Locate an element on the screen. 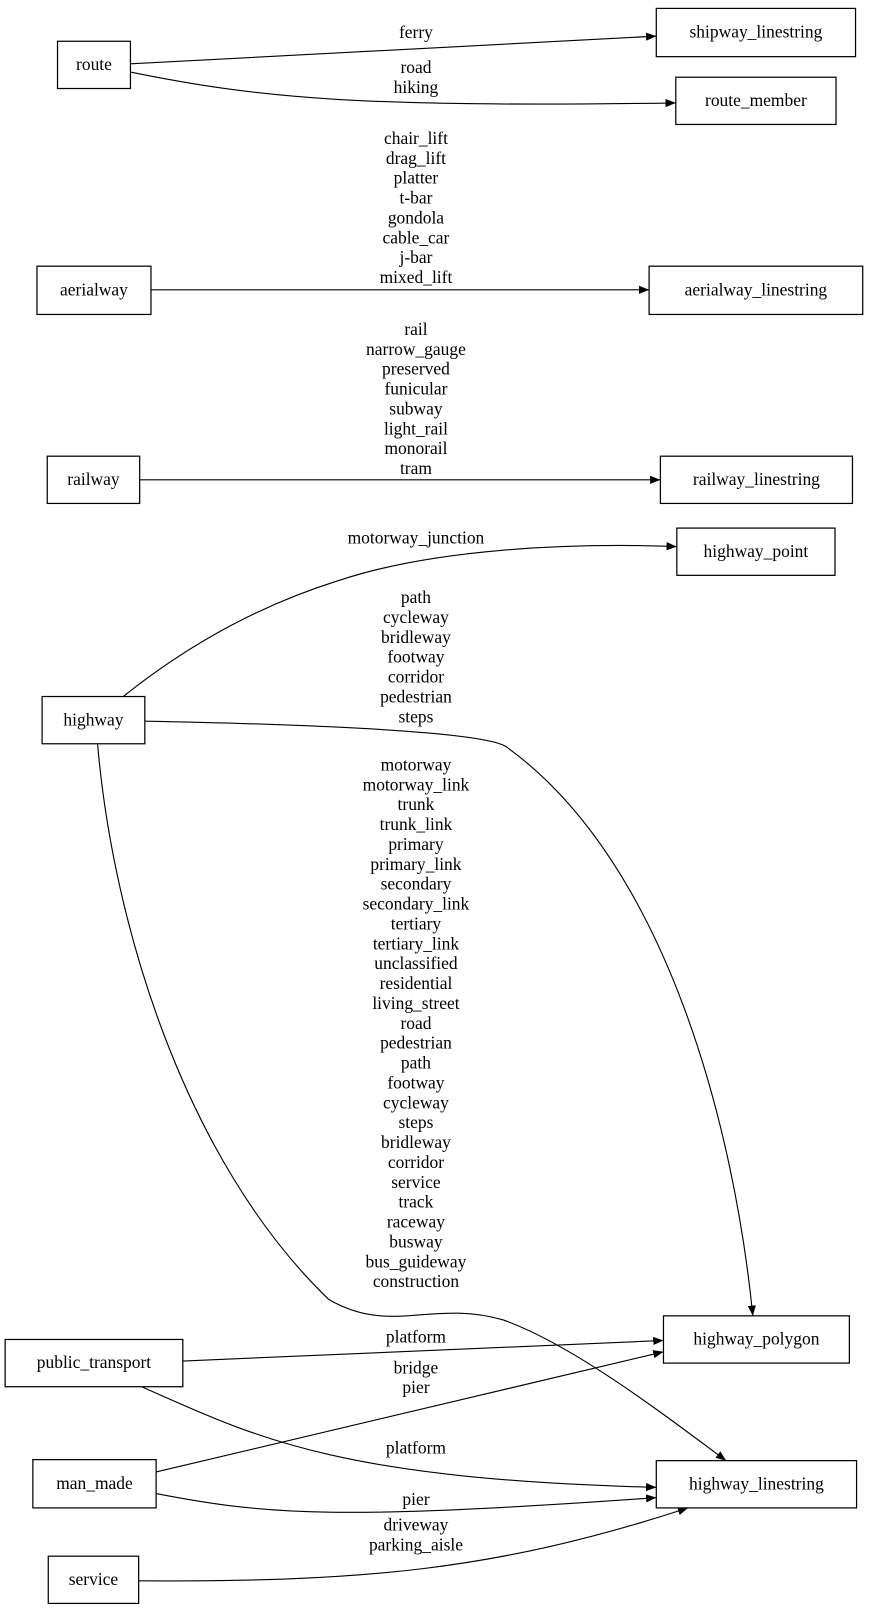 Image resolution: width=873 pixels, height=1619 pixels. edge-public_transport-to-highway_polygon: platform is located at coordinates (423, 1344).